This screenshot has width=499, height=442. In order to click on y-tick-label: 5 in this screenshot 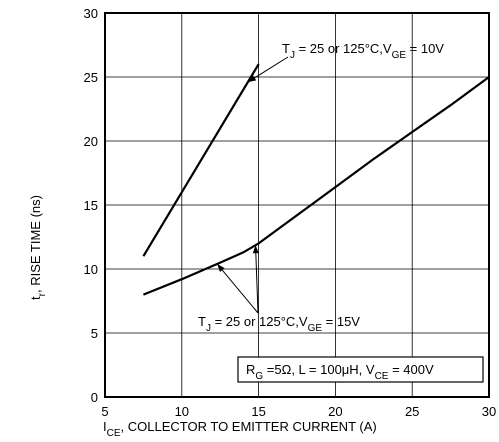, I will do `click(94, 333)`.